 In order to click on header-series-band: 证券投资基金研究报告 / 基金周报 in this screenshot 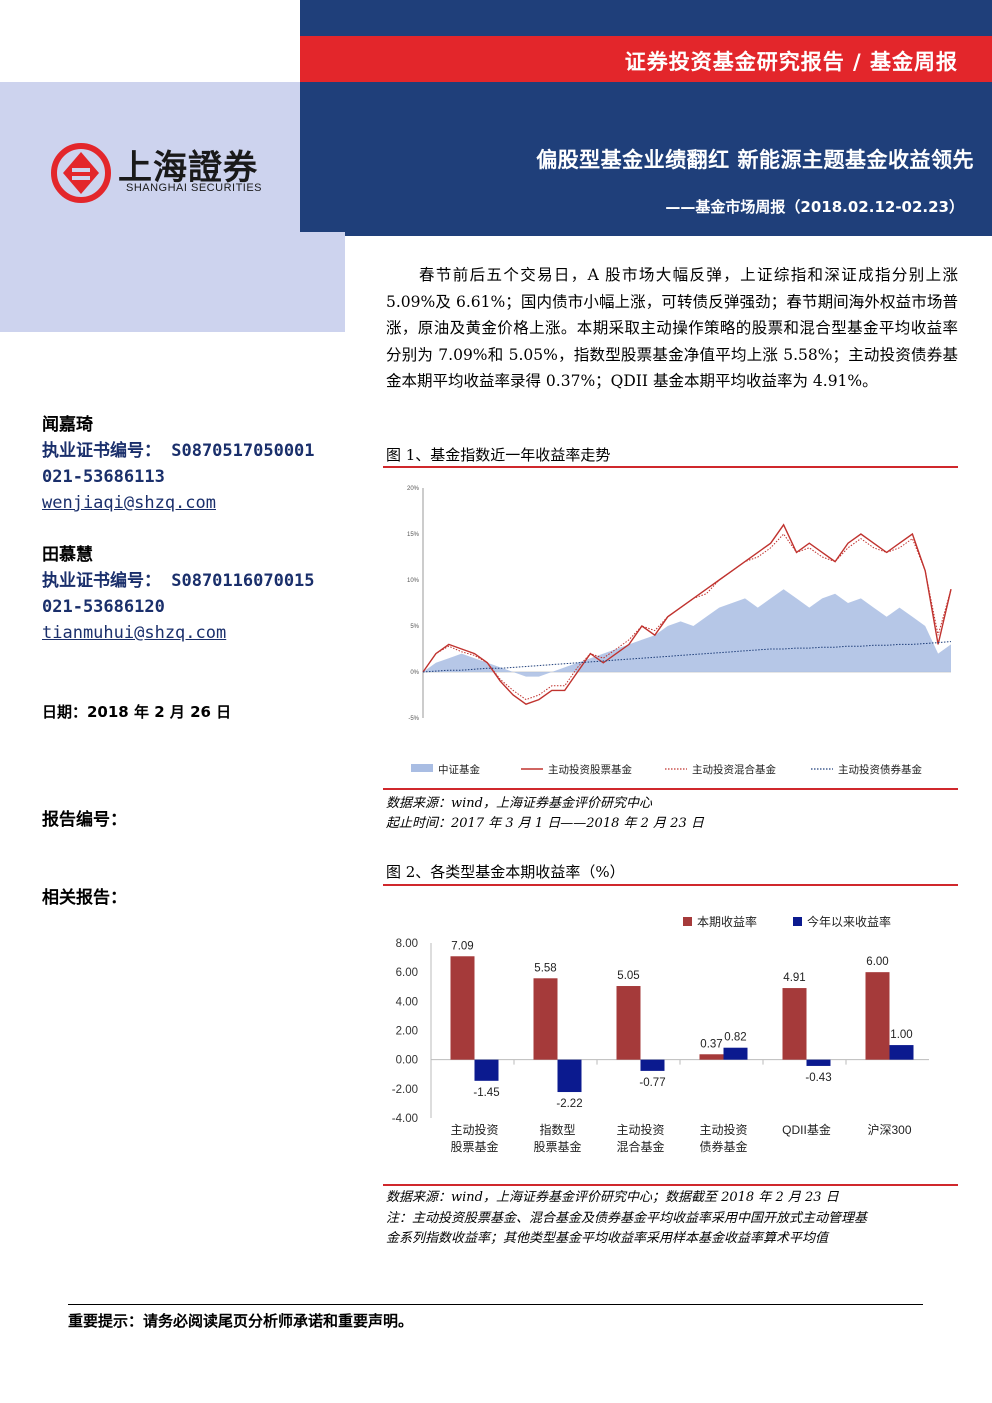, I will do `click(646, 59)`.